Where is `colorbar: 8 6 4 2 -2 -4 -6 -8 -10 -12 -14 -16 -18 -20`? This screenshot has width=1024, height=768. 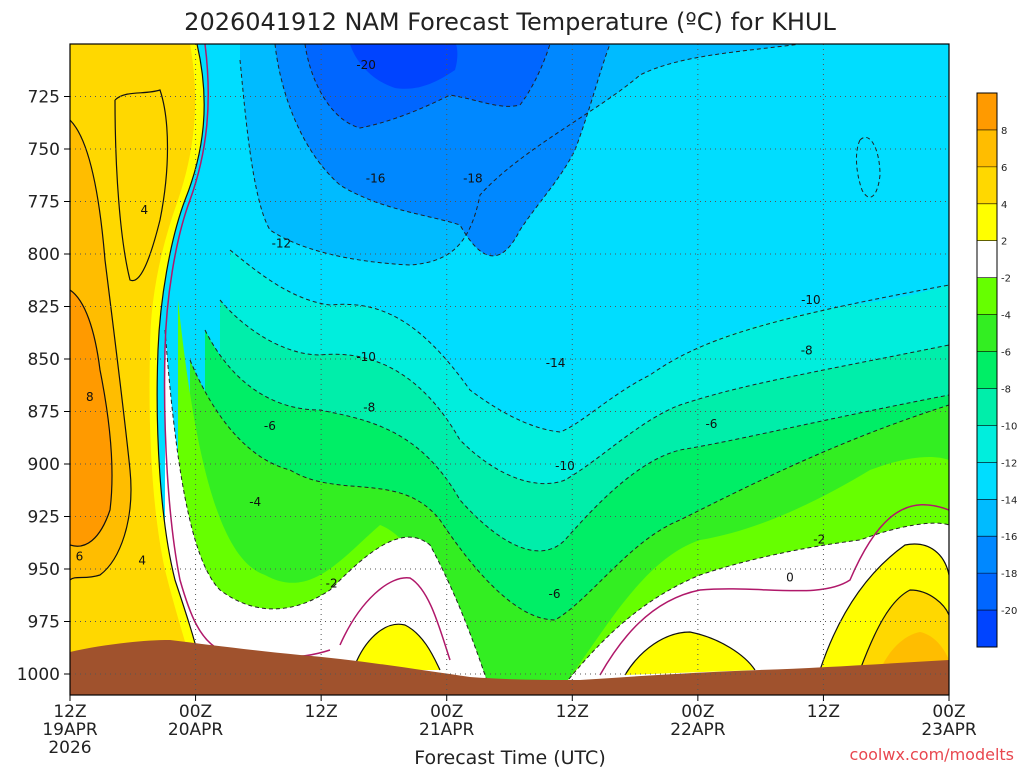 colorbar: 8 6 4 2 -2 -4 -6 -8 -10 -12 -14 -16 -18 -20 is located at coordinates (996, 370).